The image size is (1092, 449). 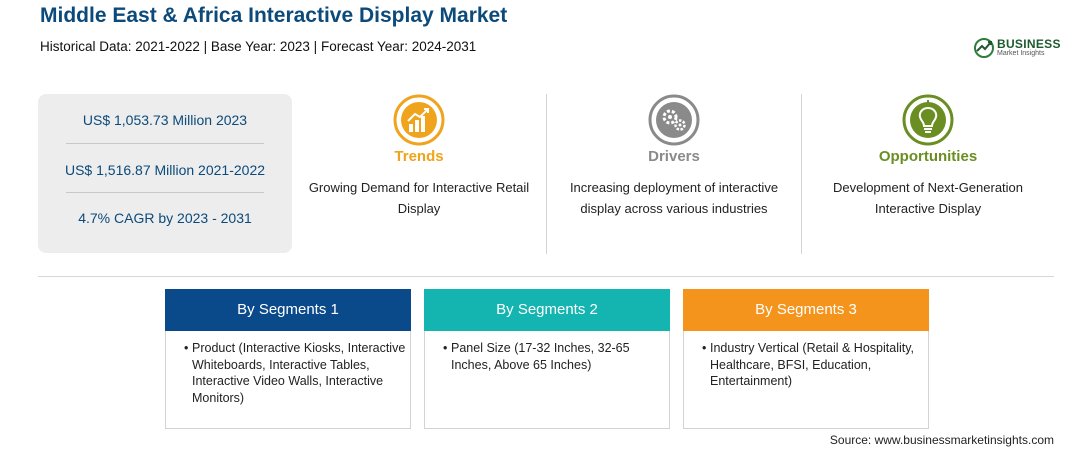 I want to click on stat-market-value-2023: US$ 1,053.73 Million 2023, so click(x=165, y=120).